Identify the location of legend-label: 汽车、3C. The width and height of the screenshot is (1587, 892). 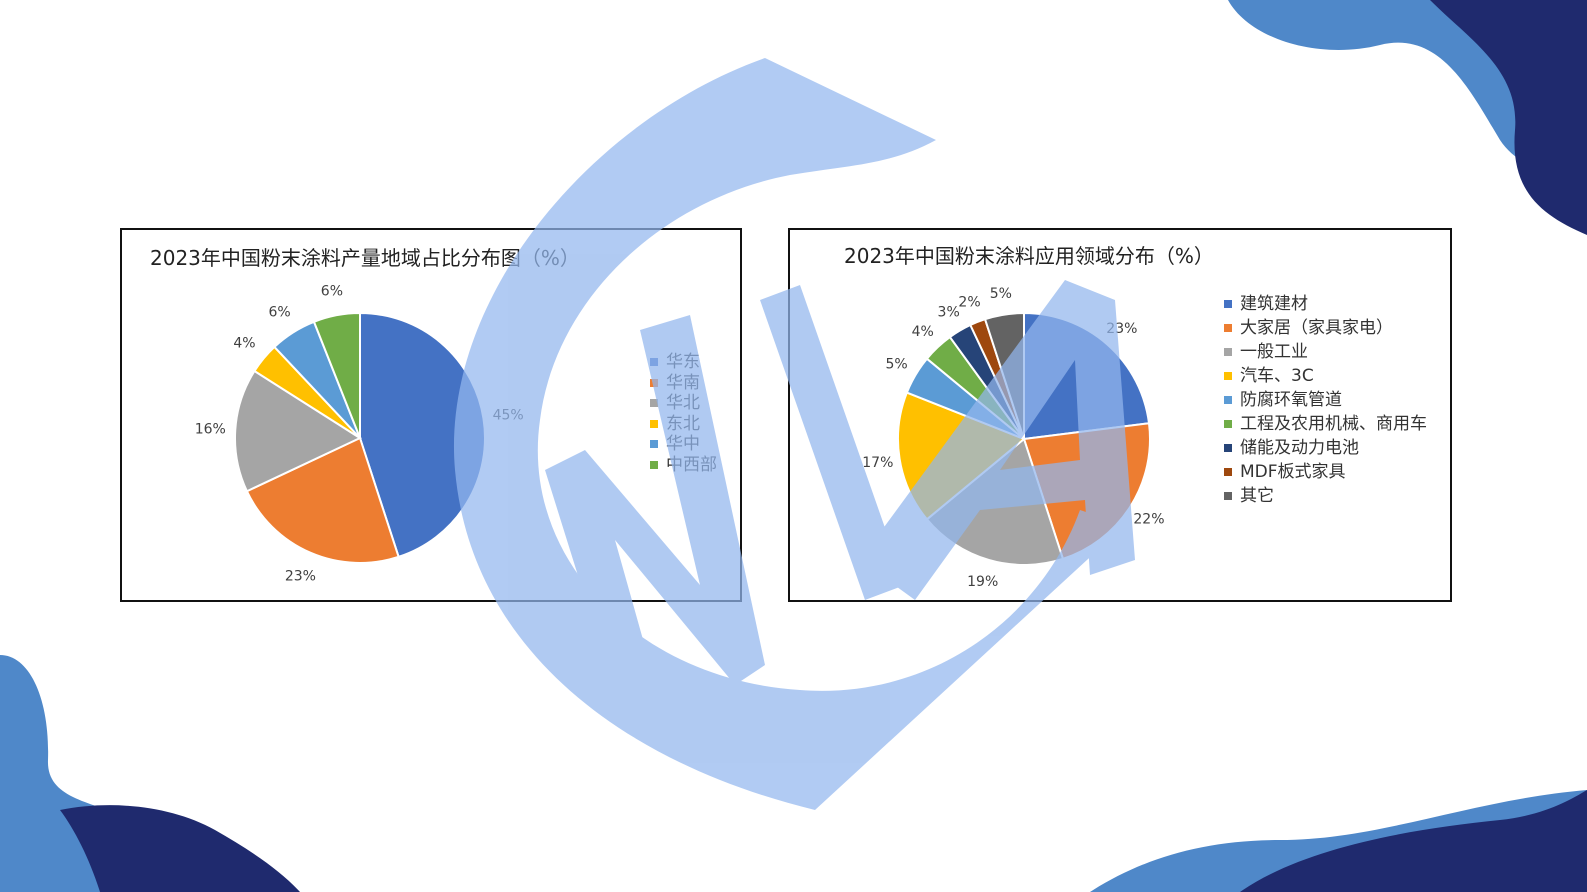
(1277, 376).